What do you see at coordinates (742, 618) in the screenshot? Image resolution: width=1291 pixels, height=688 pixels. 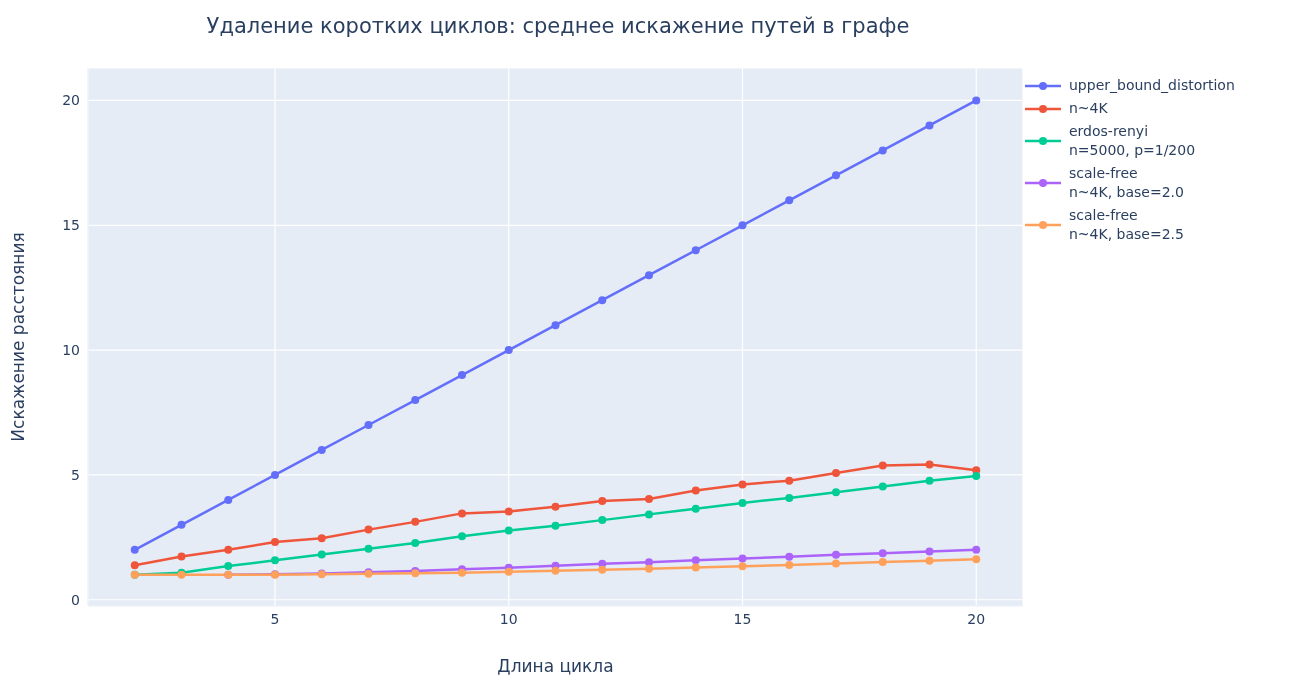 I see `x-tick-label: 15` at bounding box center [742, 618].